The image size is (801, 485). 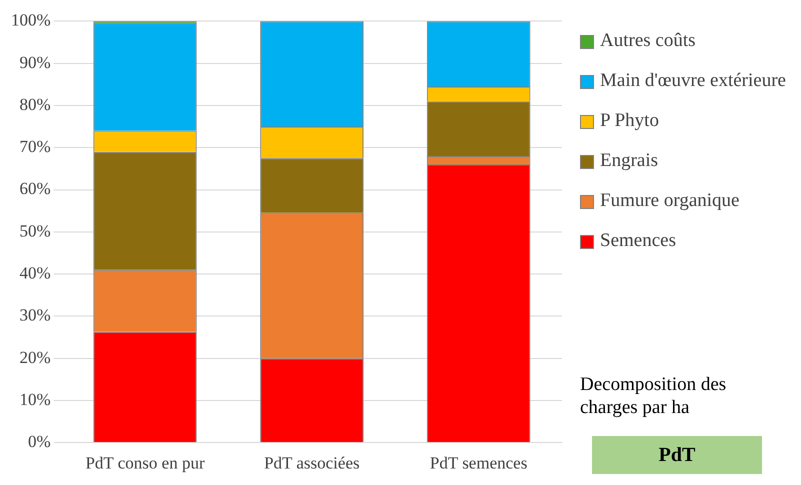 What do you see at coordinates (35, 188) in the screenshot?
I see `y-tick-label: 60%` at bounding box center [35, 188].